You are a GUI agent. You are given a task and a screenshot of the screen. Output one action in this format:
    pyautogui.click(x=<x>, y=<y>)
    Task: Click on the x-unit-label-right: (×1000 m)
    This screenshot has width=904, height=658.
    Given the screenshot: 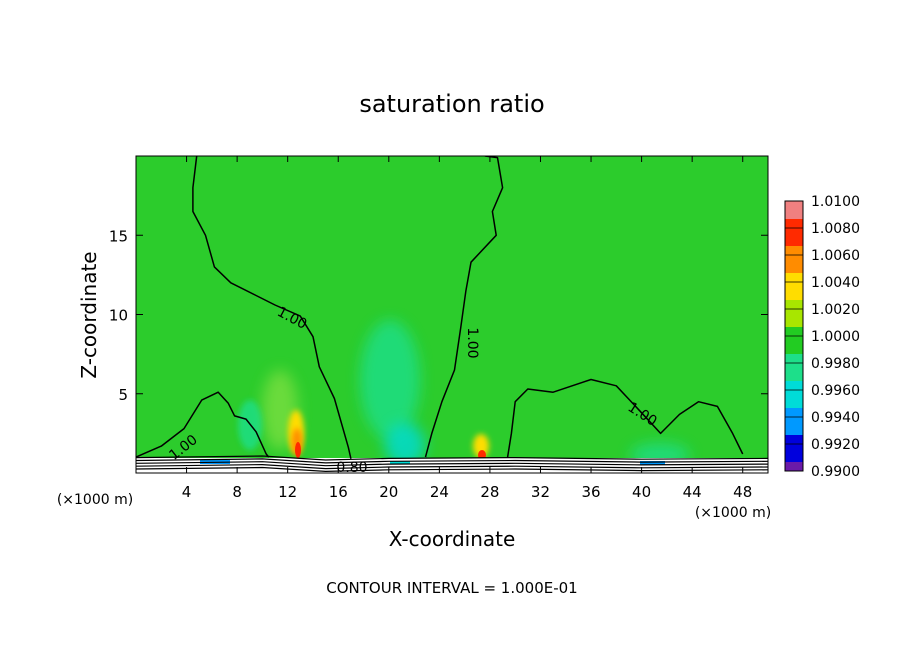 What is the action you would take?
    pyautogui.click(x=733, y=513)
    